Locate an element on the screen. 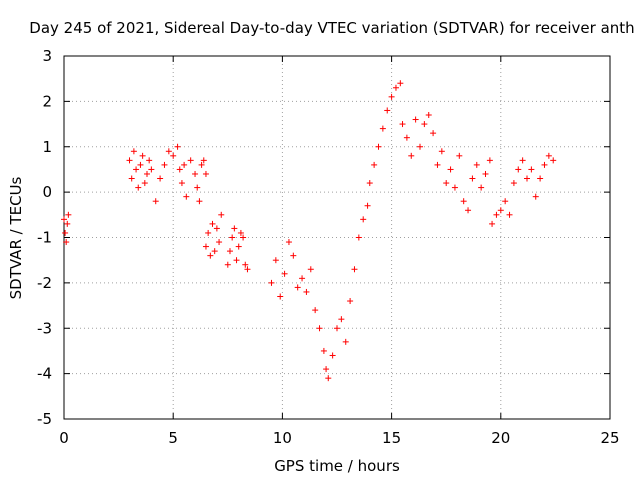 The image size is (640, 480). y-tick-label: -5 is located at coordinates (44, 419).